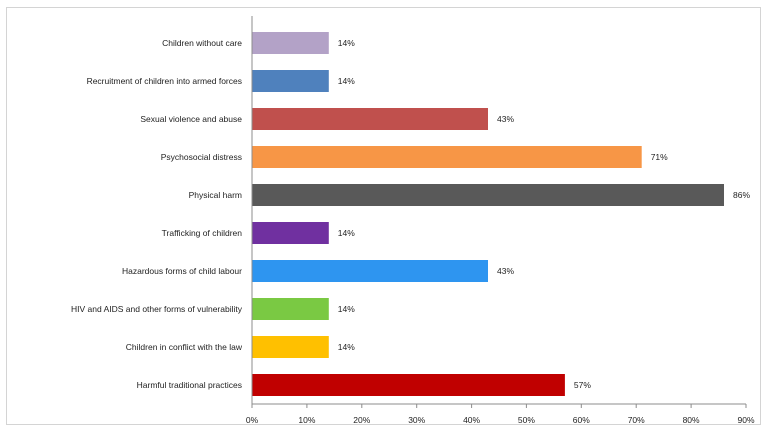  What do you see at coordinates (582, 385) in the screenshot?
I see `value-label-10: 57%` at bounding box center [582, 385].